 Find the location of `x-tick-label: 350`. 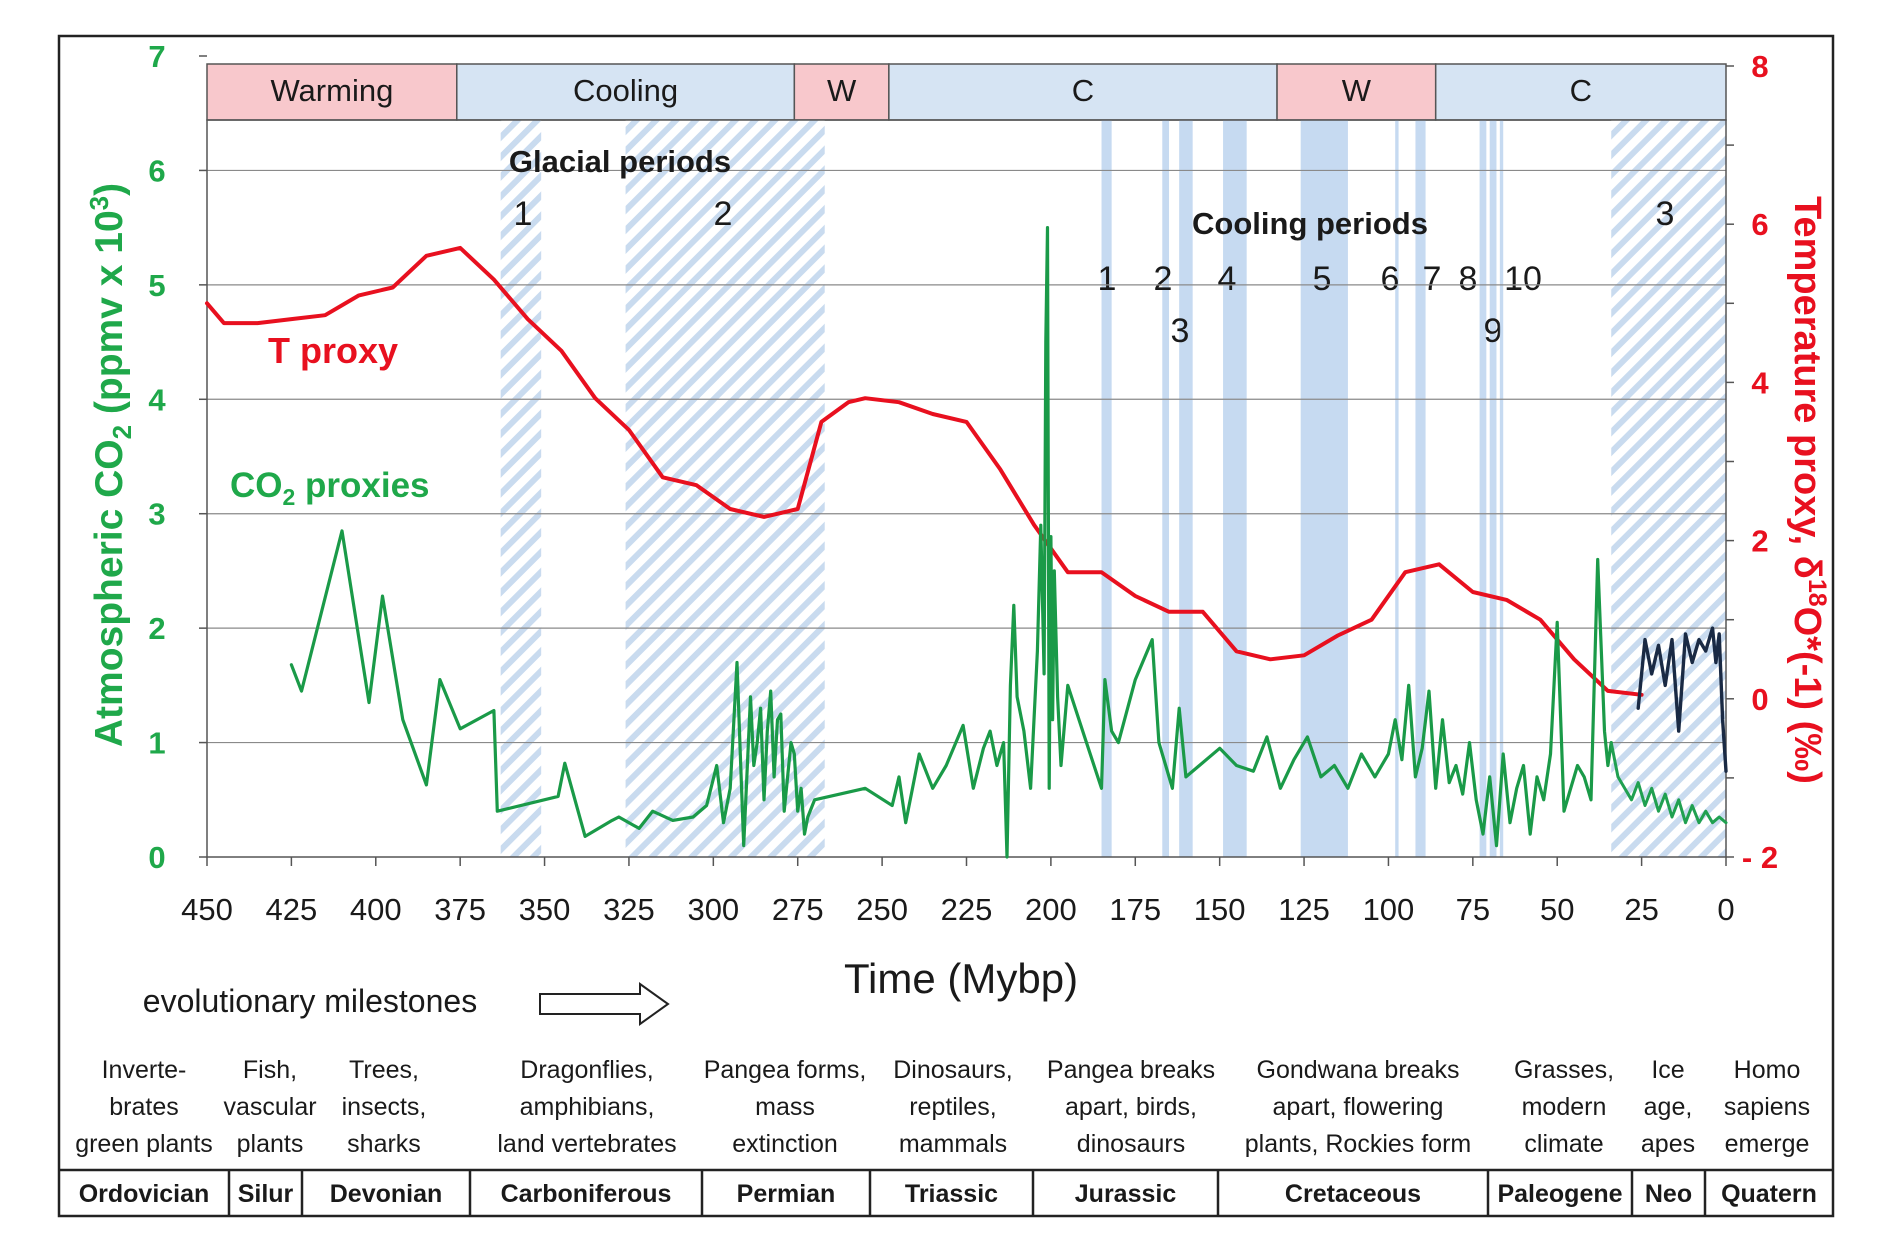

x-tick-label: 350 is located at coordinates (545, 909).